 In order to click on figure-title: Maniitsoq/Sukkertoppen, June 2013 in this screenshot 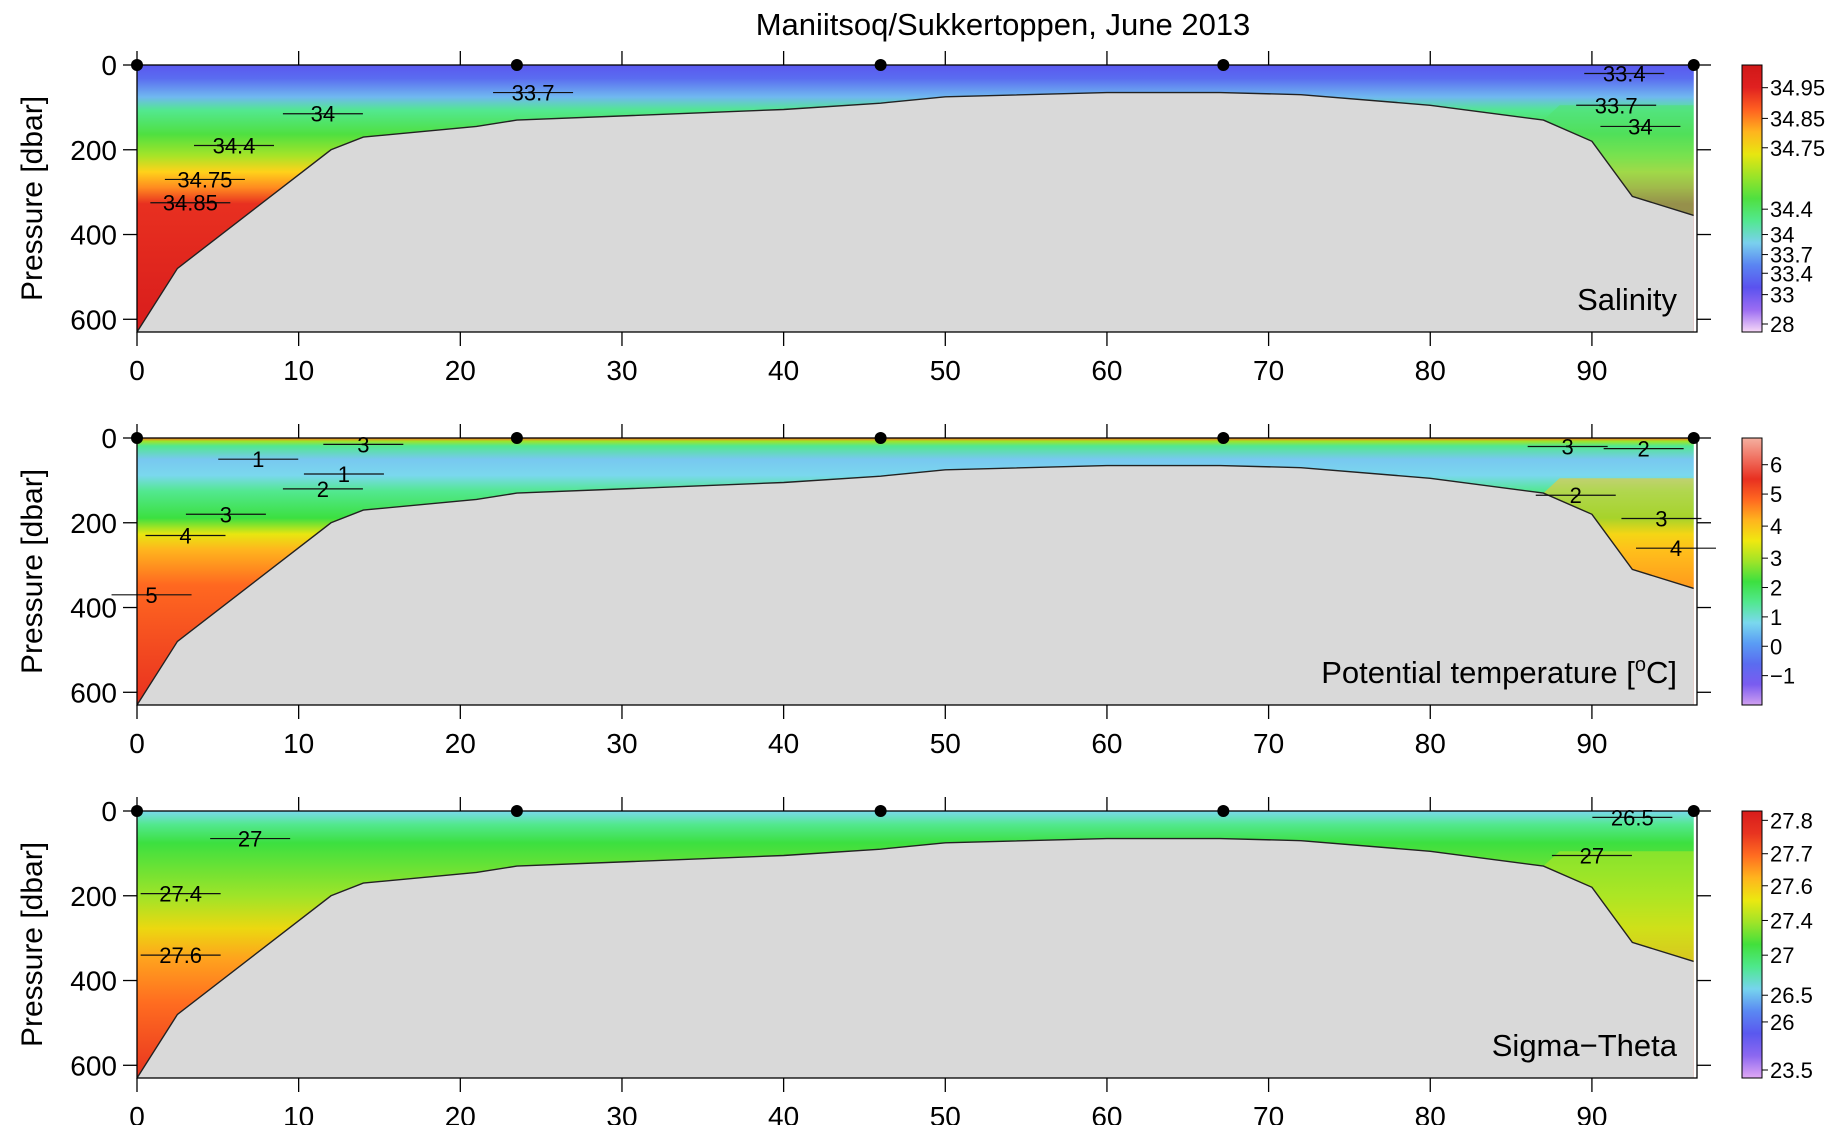, I will do `click(1003, 24)`.